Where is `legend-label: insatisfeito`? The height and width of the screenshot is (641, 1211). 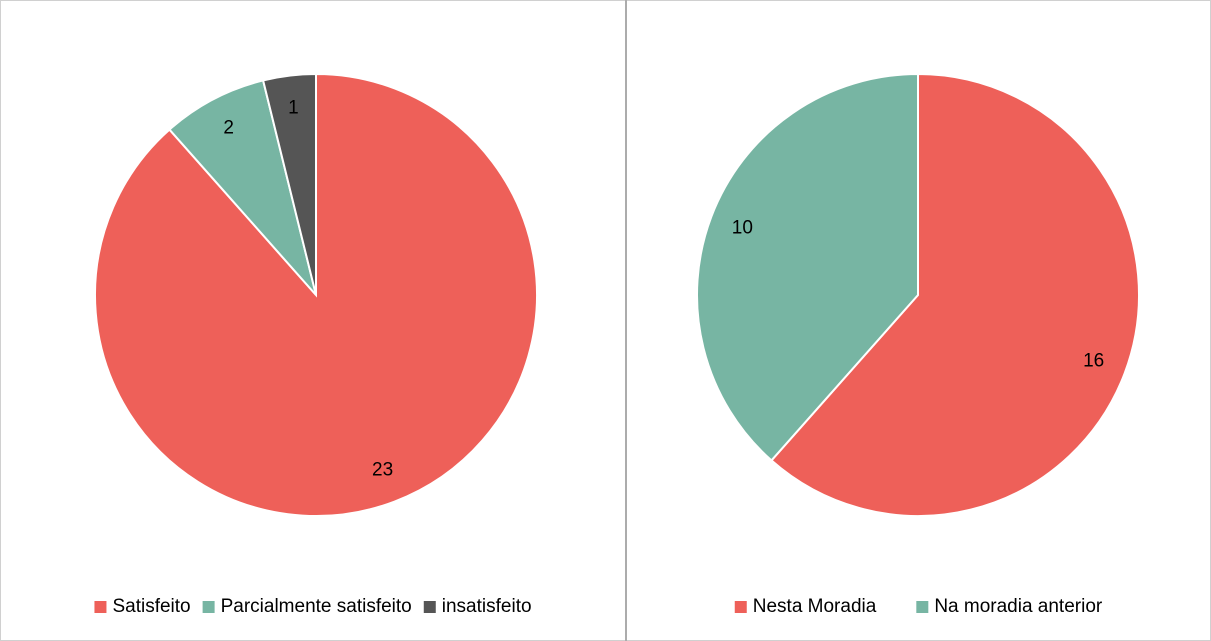
legend-label: insatisfeito is located at coordinates (487, 606).